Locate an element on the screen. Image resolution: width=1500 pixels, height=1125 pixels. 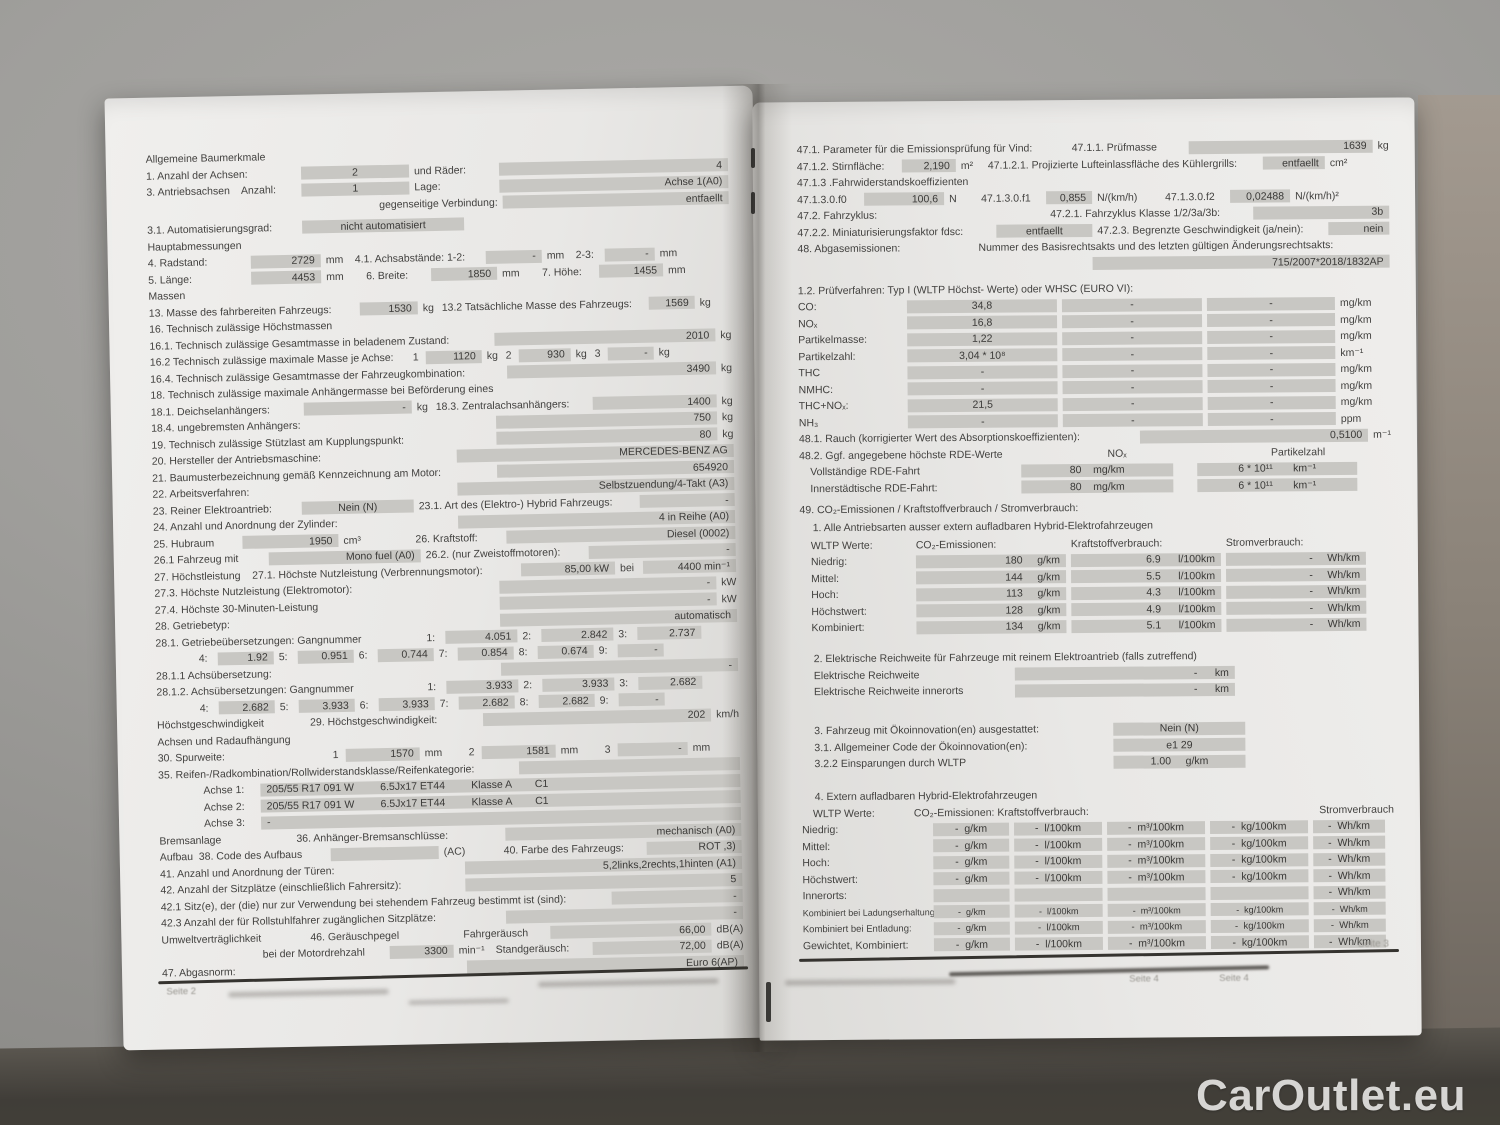
field-label: CO₂-Emissionen: Kraftstoffverbrauch: is located at coordinates (1001, 812).